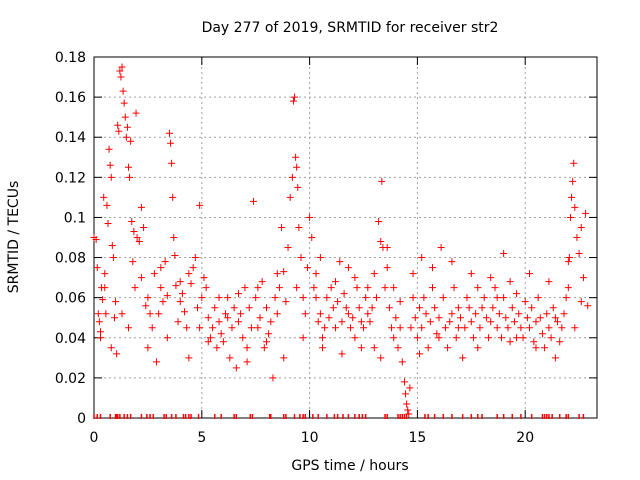 The image size is (640, 480). What do you see at coordinates (525, 438) in the screenshot?
I see `x-tick-label: 20` at bounding box center [525, 438].